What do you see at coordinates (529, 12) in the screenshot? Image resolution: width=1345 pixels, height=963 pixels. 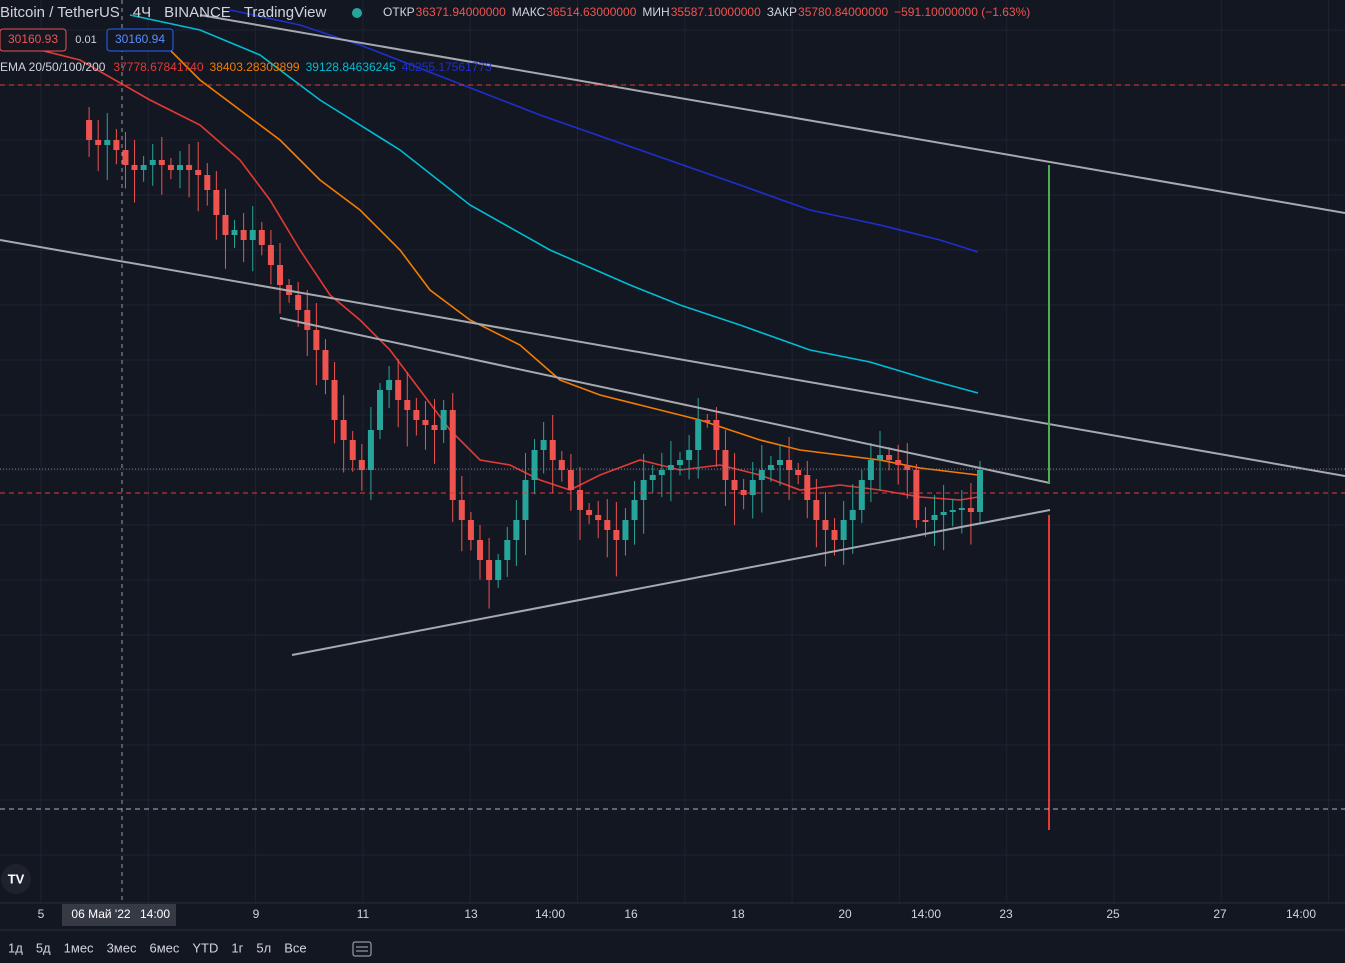 I see `ohlc-label: МАКС` at bounding box center [529, 12].